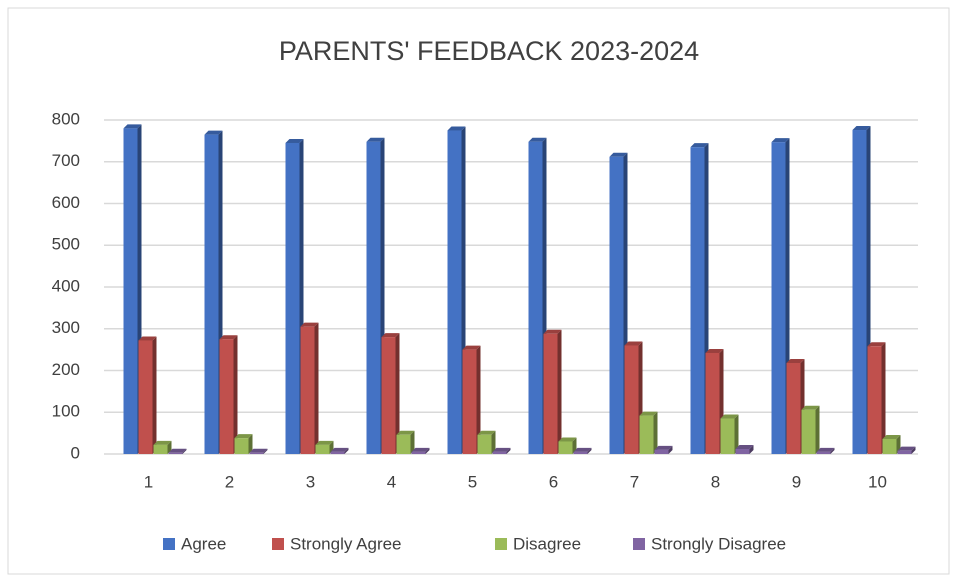  What do you see at coordinates (75, 452) in the screenshot?
I see `y-tick-label: 0` at bounding box center [75, 452].